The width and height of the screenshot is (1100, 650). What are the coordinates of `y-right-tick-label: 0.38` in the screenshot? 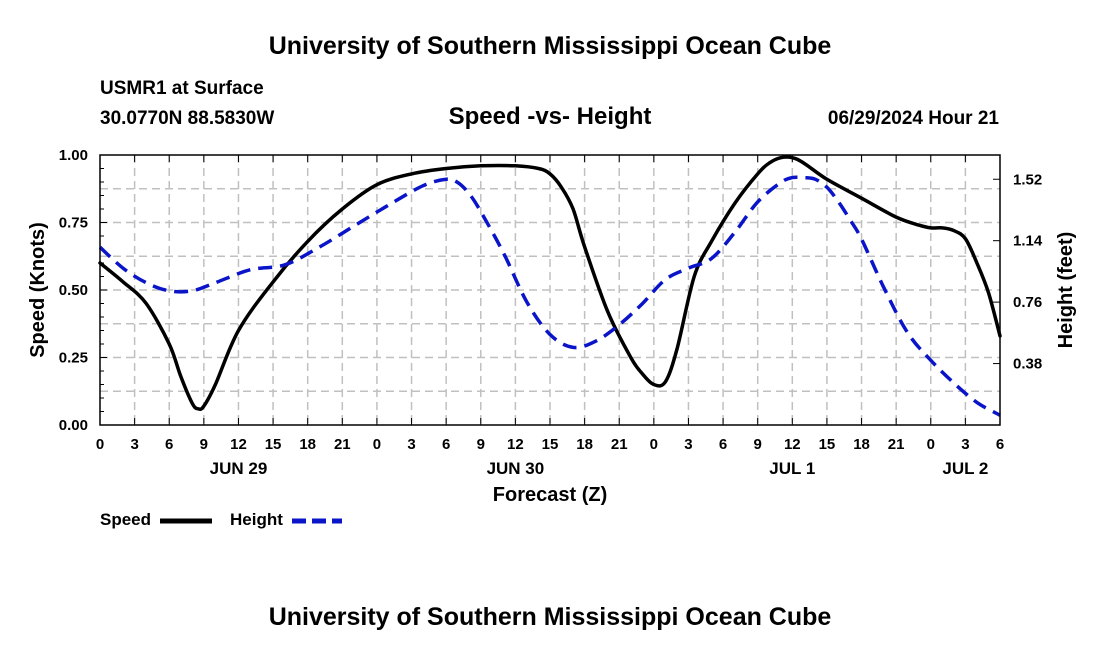 It's located at (1027, 364).